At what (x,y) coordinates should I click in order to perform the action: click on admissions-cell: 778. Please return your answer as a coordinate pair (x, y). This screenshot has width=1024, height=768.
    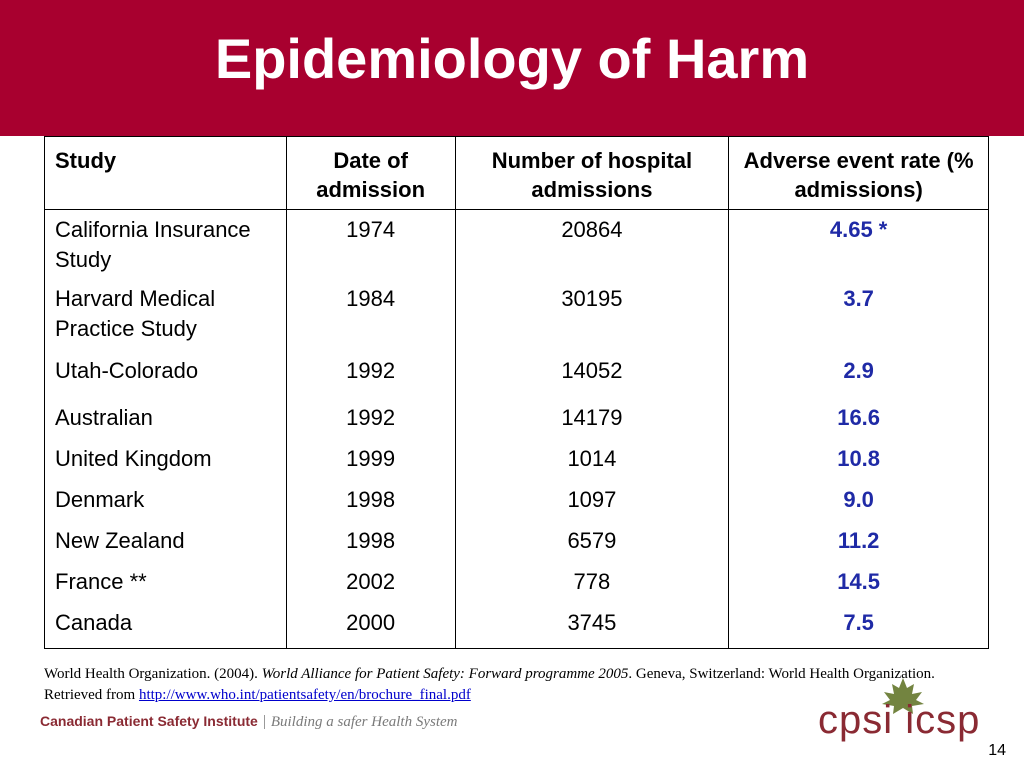
    Looking at the image, I should click on (592, 587).